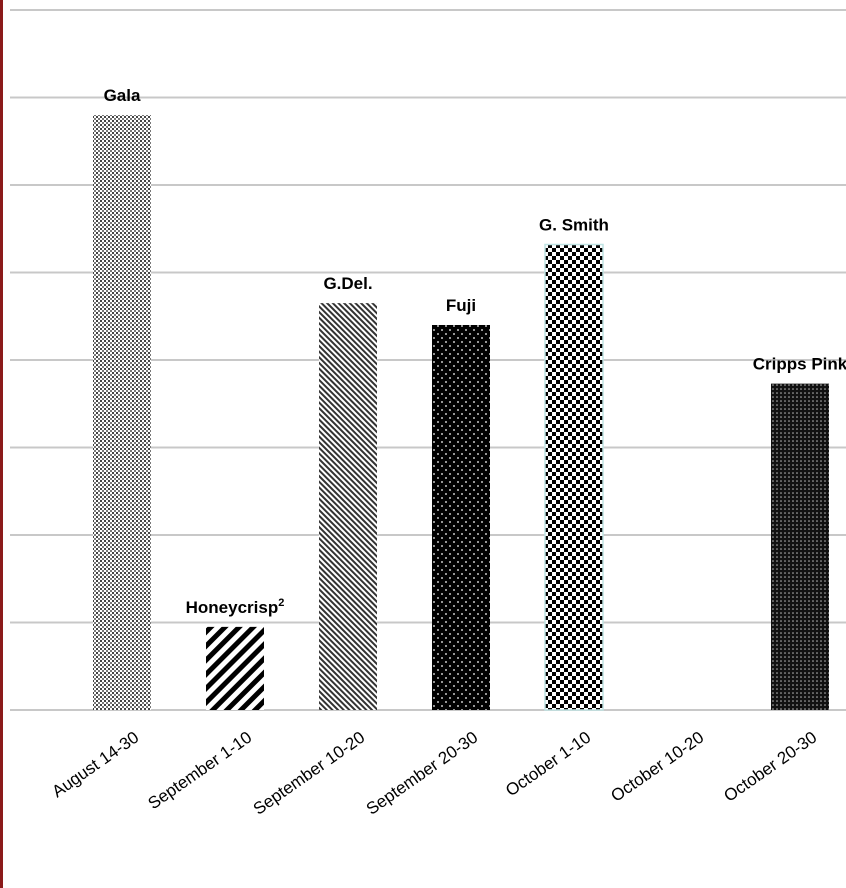 This screenshot has width=846, height=888. Describe the element at coordinates (800, 546) in the screenshot. I see `bar-cripps-pink` at that location.